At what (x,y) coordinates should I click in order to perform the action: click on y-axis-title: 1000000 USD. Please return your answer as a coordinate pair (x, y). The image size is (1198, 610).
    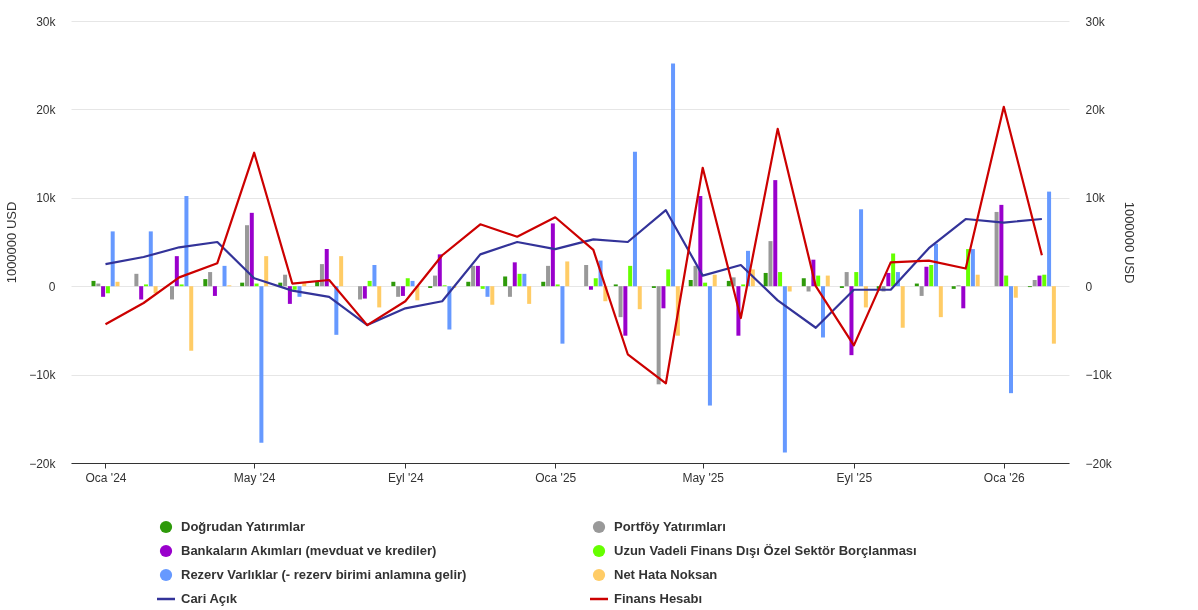
    Looking at the image, I should click on (12, 242).